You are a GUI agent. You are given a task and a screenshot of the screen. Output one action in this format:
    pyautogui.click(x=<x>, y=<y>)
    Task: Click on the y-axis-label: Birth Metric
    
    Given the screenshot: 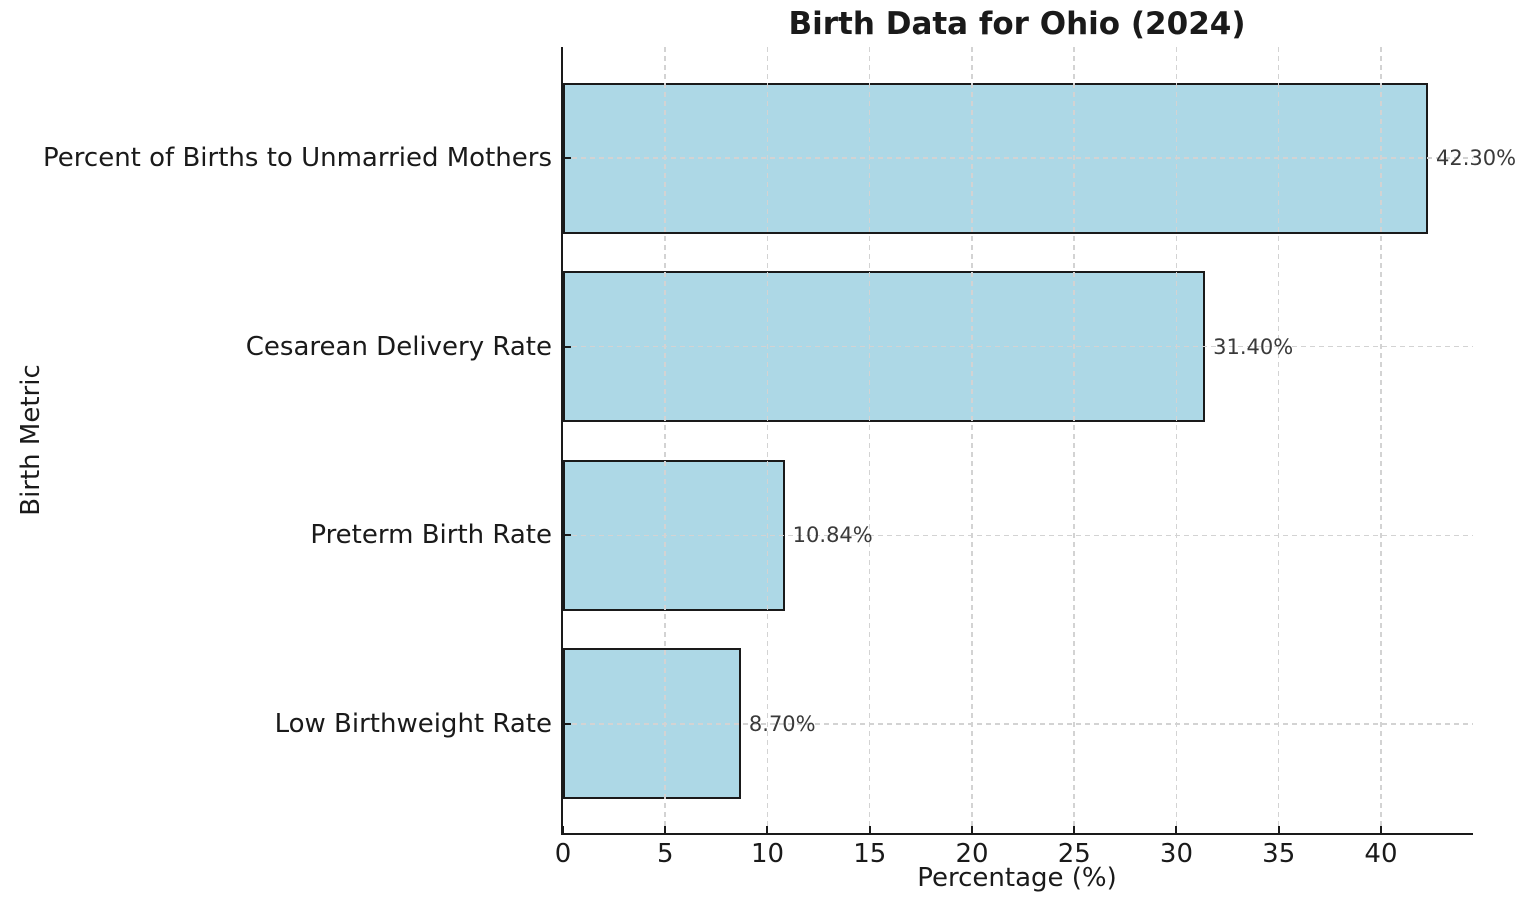 What is the action you would take?
    pyautogui.click(x=31, y=440)
    